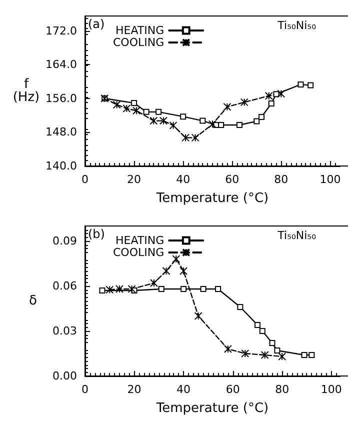  Describe the element at coordinates (61, 132) in the screenshot. I see `y-tick-label: 148.0` at that location.